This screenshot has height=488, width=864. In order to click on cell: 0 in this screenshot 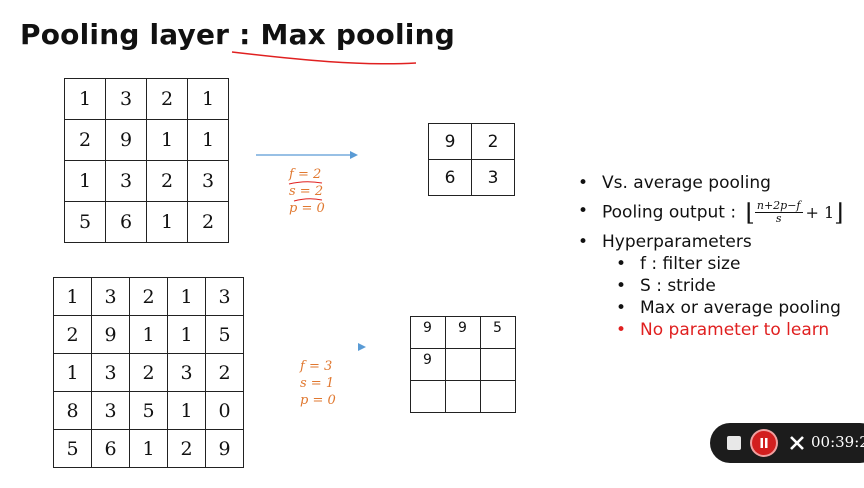, I will do `click(225, 411)`.